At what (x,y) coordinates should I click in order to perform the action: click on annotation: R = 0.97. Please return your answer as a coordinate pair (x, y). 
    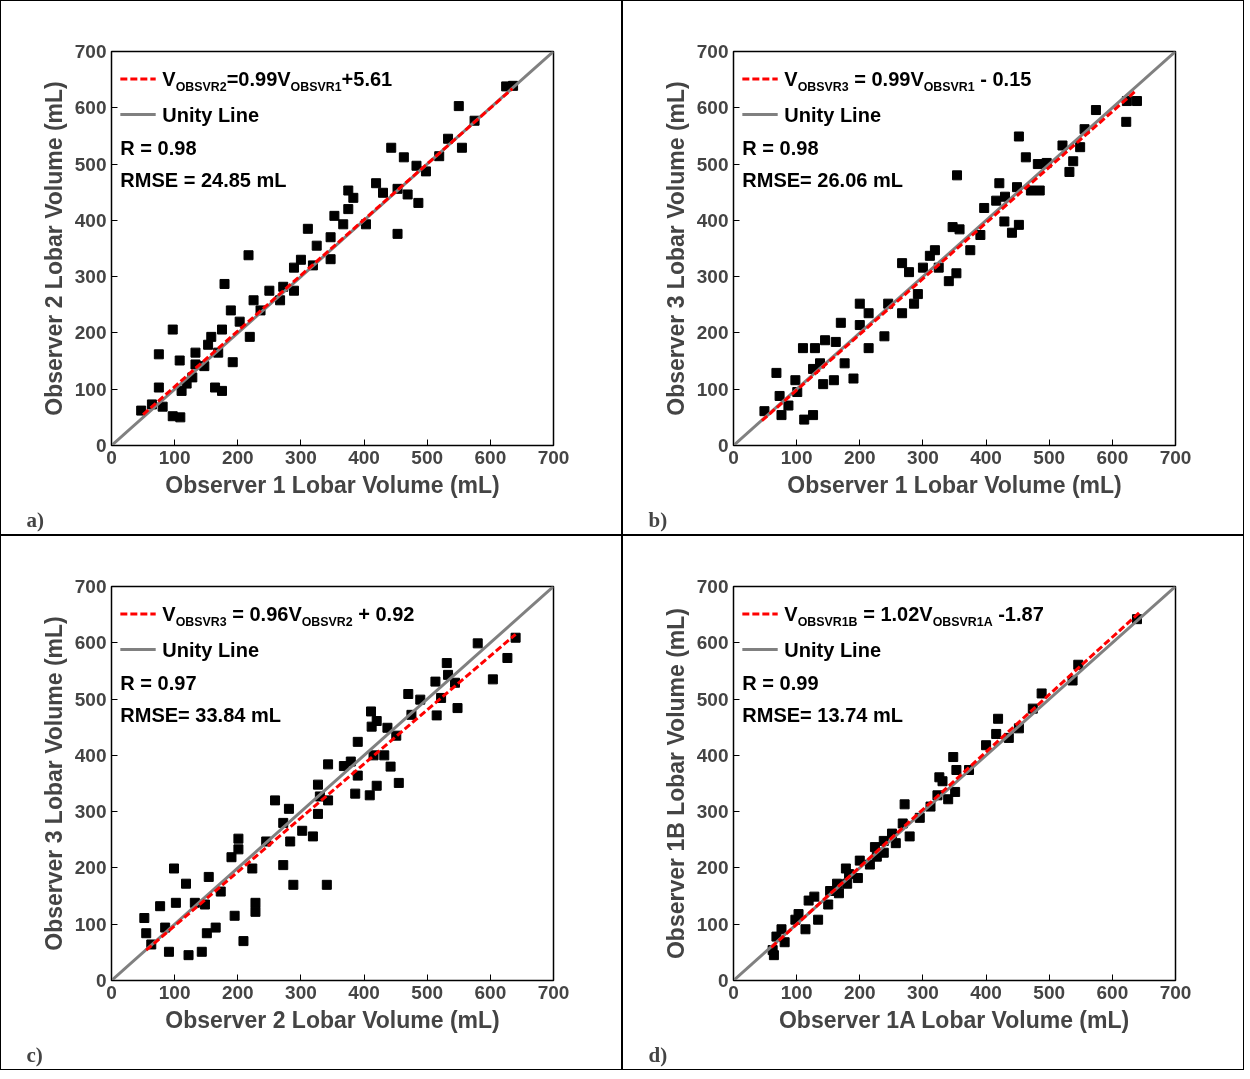
    Looking at the image, I should click on (158, 683).